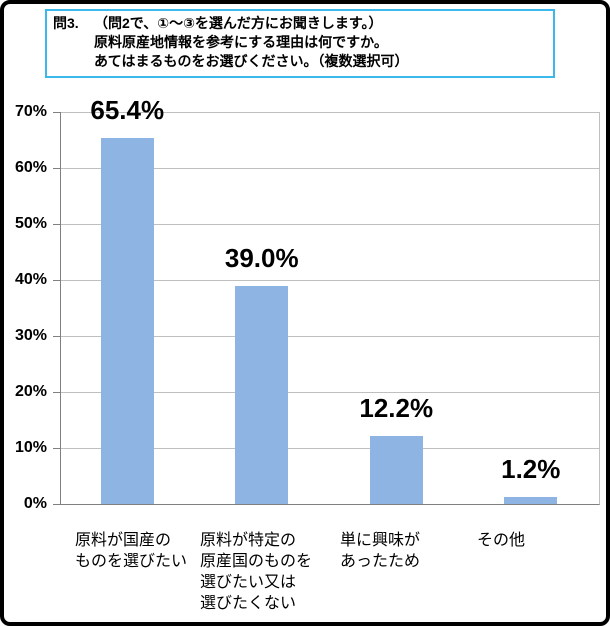 This screenshot has height=626, width=610. Describe the element at coordinates (30, 279) in the screenshot. I see `y-axis-tick-label: 40%` at that location.